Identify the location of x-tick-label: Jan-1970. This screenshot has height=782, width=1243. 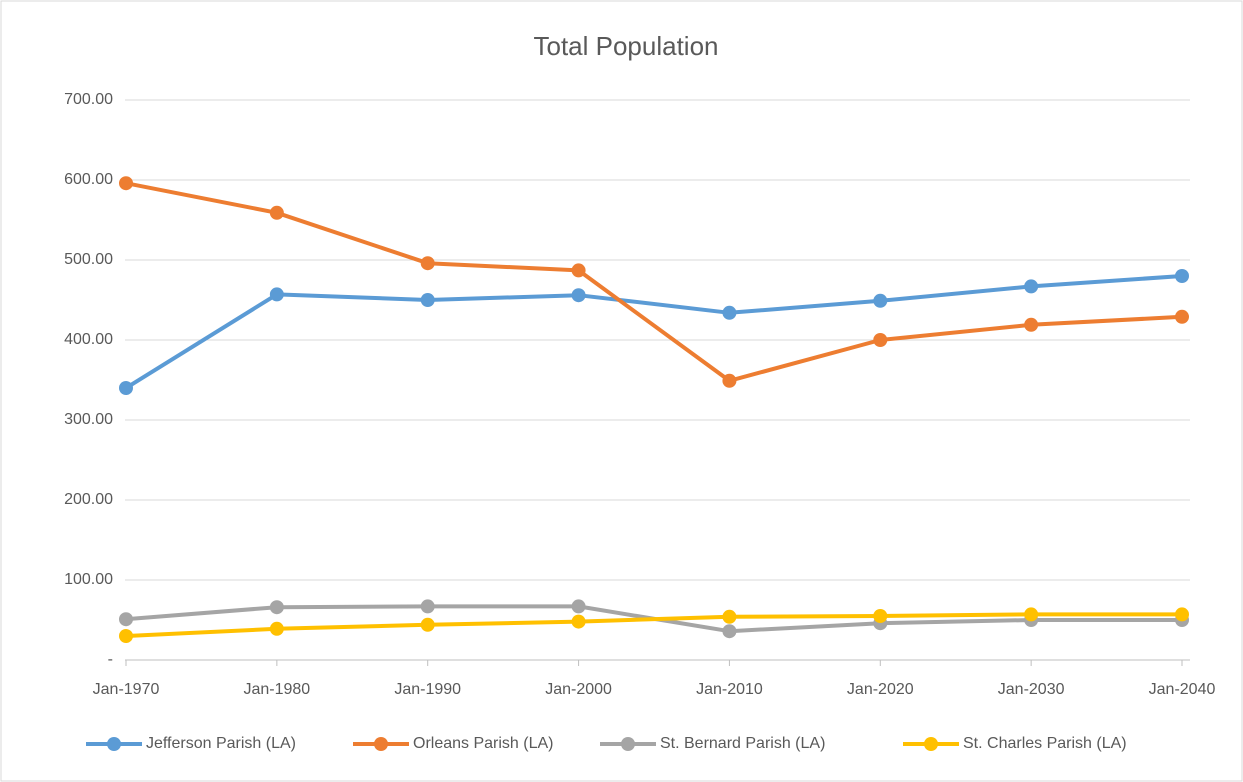
(126, 689).